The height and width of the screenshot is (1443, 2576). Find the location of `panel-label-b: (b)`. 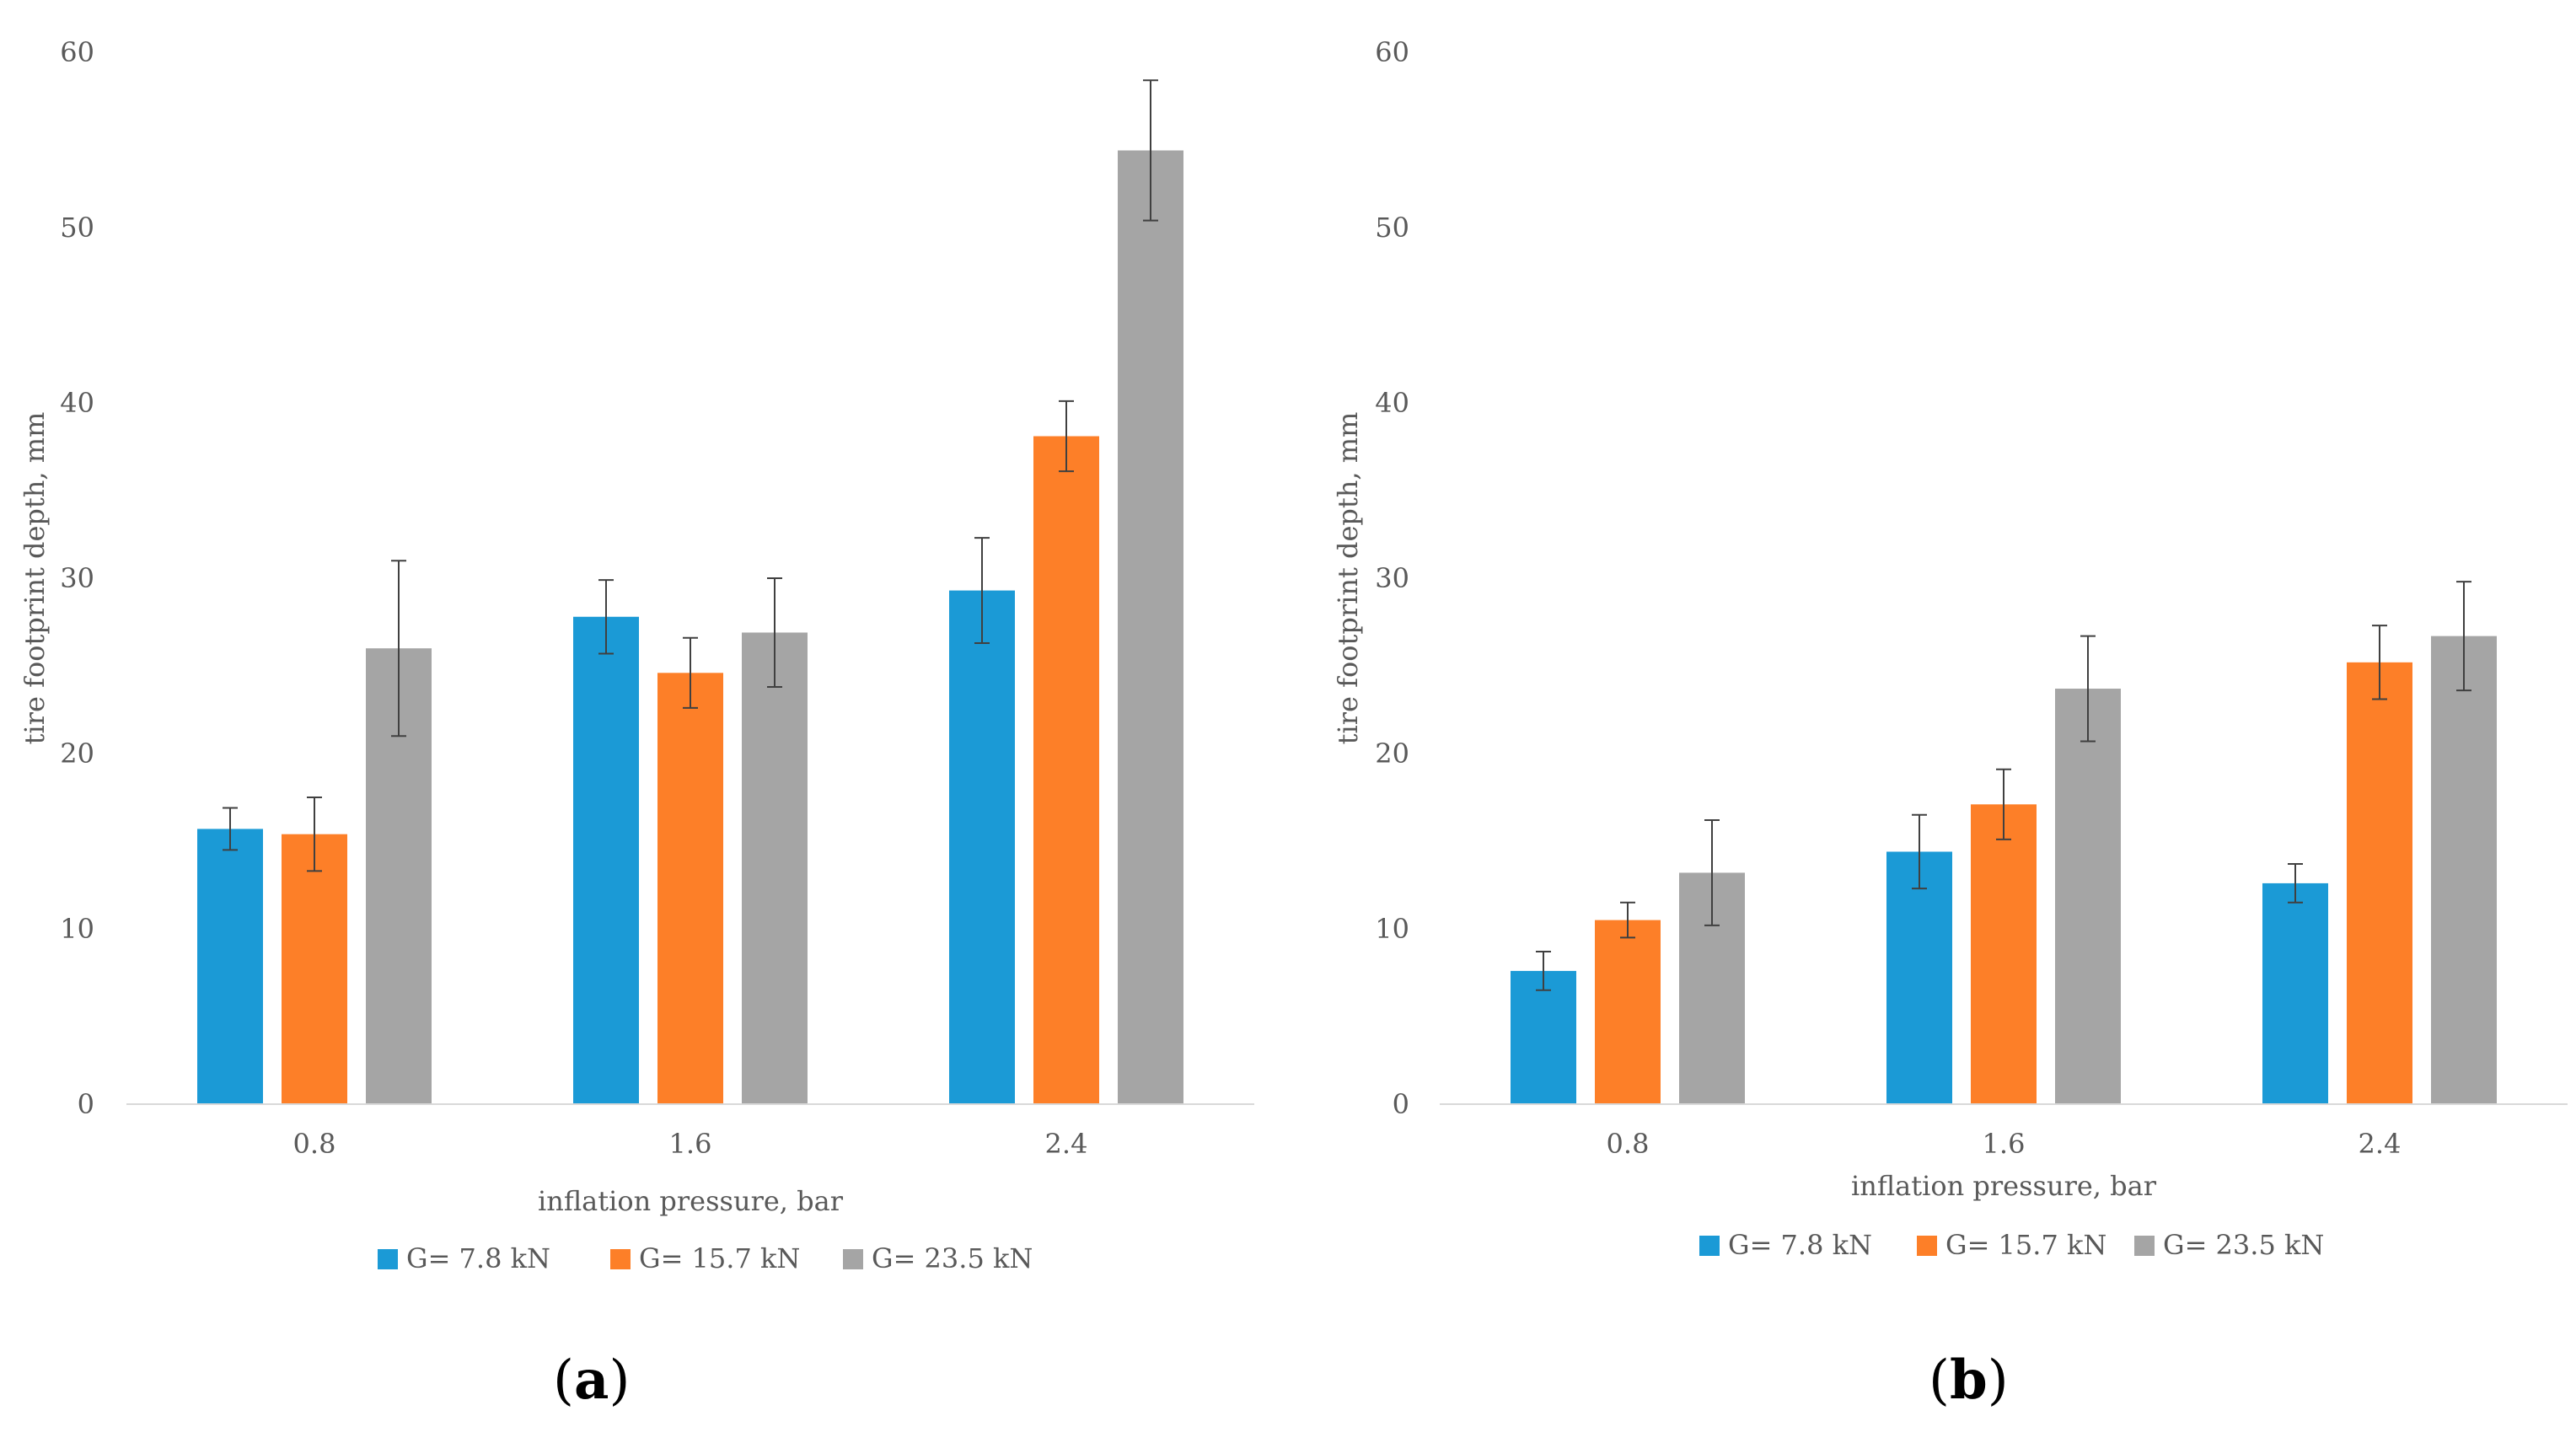

panel-label-b: (b) is located at coordinates (1969, 1380).